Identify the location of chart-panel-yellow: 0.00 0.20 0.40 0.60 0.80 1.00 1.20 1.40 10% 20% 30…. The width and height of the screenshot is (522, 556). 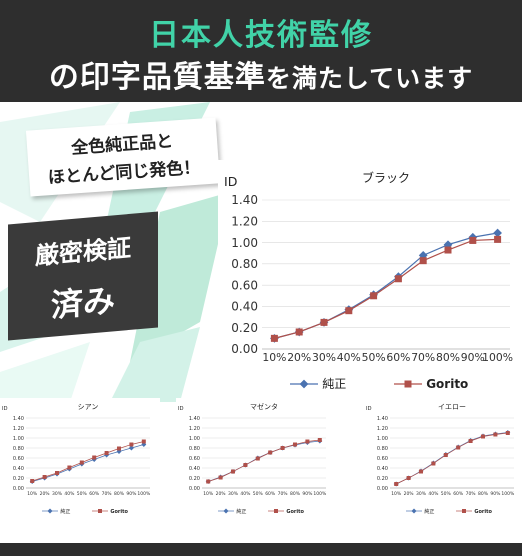
(443, 460).